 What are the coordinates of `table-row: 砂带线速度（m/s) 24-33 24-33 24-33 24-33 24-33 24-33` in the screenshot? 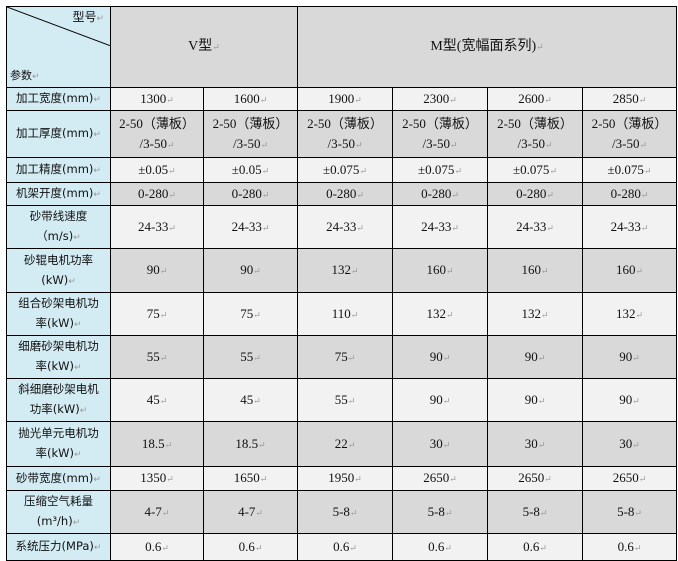 It's located at (342, 227).